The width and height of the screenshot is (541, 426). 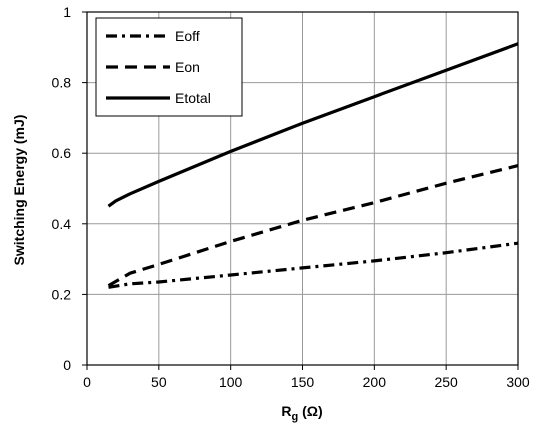 I want to click on y-axis-label: Switching Energy (mJ), so click(x=19, y=190).